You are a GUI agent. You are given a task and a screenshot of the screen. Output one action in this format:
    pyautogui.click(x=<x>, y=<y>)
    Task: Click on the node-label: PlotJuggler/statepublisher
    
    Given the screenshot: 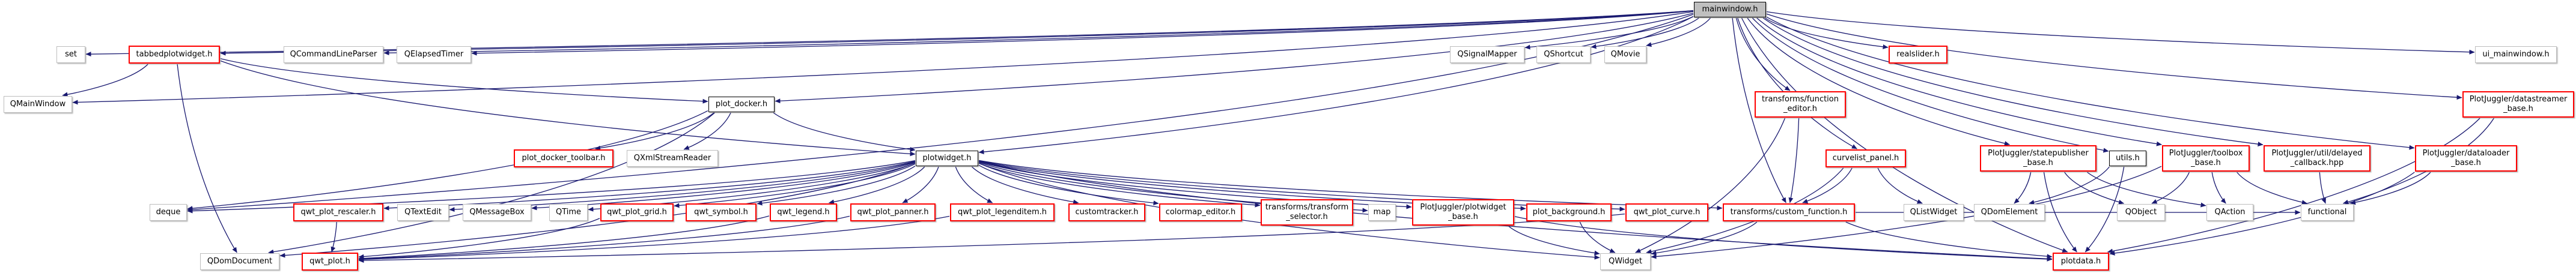 What is the action you would take?
    pyautogui.click(x=2038, y=153)
    